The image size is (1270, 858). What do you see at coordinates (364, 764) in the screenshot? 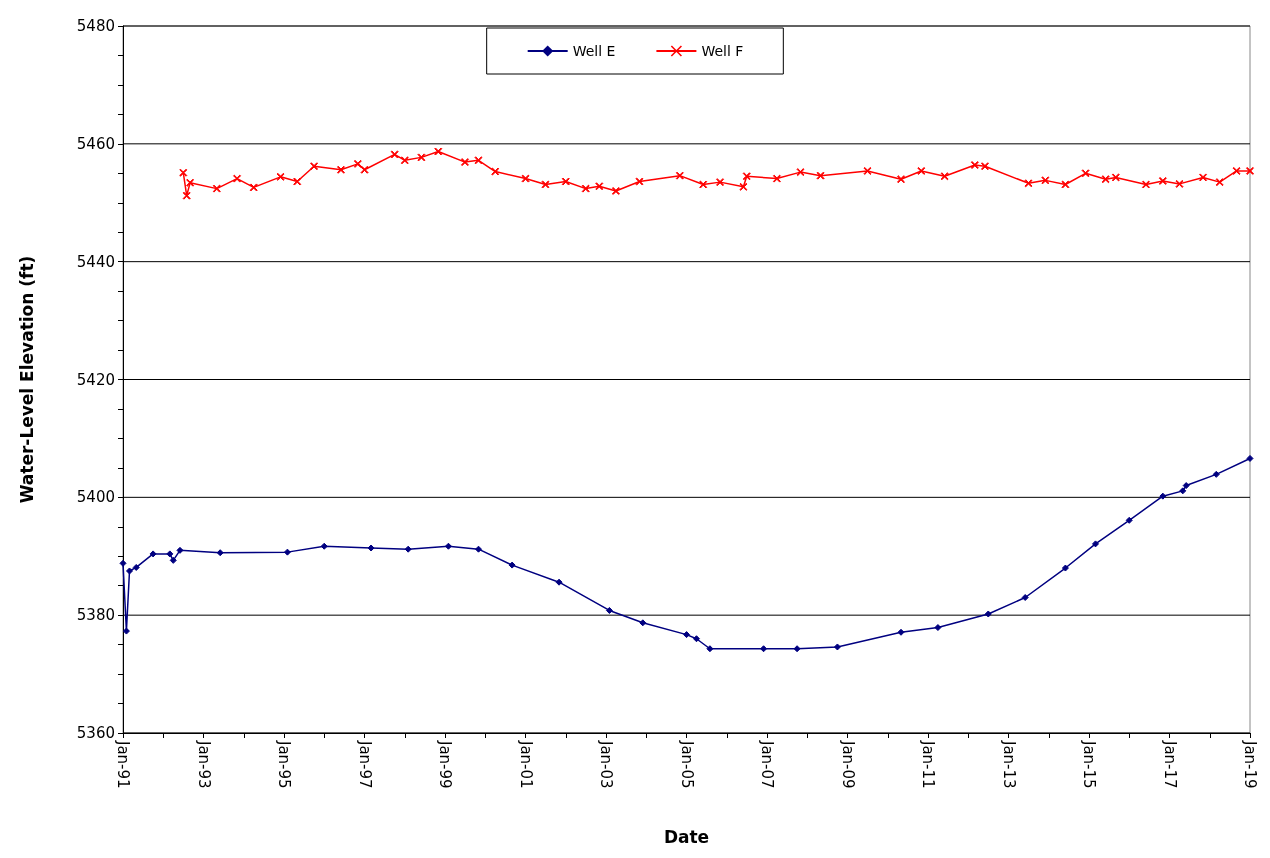
I see `x-tick-label: Jan-97` at bounding box center [364, 764].